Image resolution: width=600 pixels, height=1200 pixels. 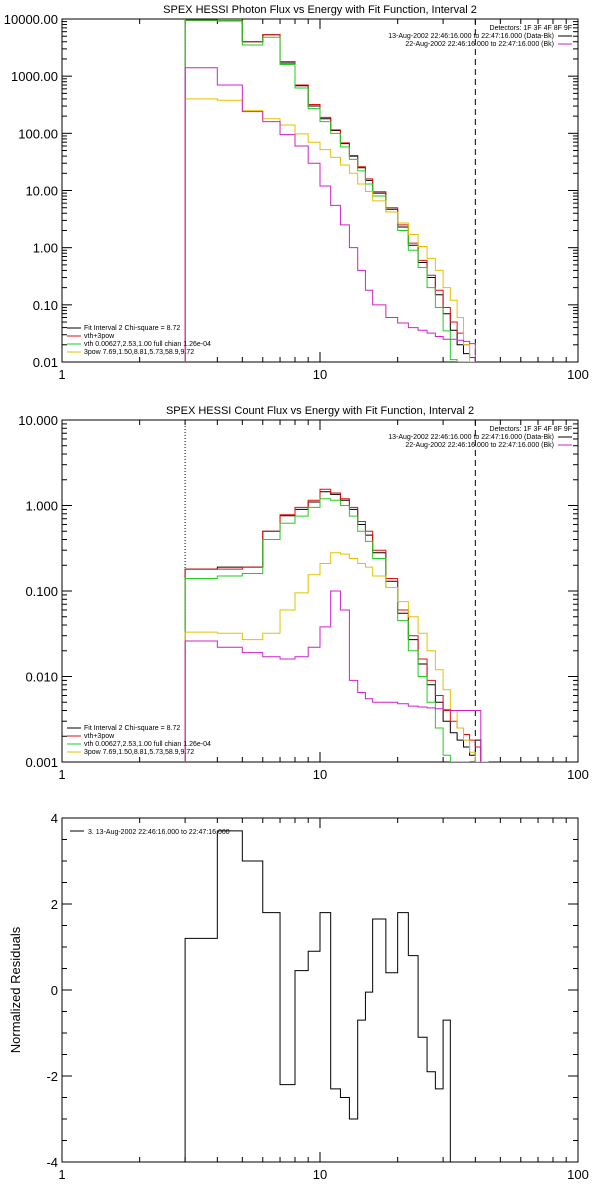 I want to click on y-tick-label: 0.100, so click(x=41, y=591).